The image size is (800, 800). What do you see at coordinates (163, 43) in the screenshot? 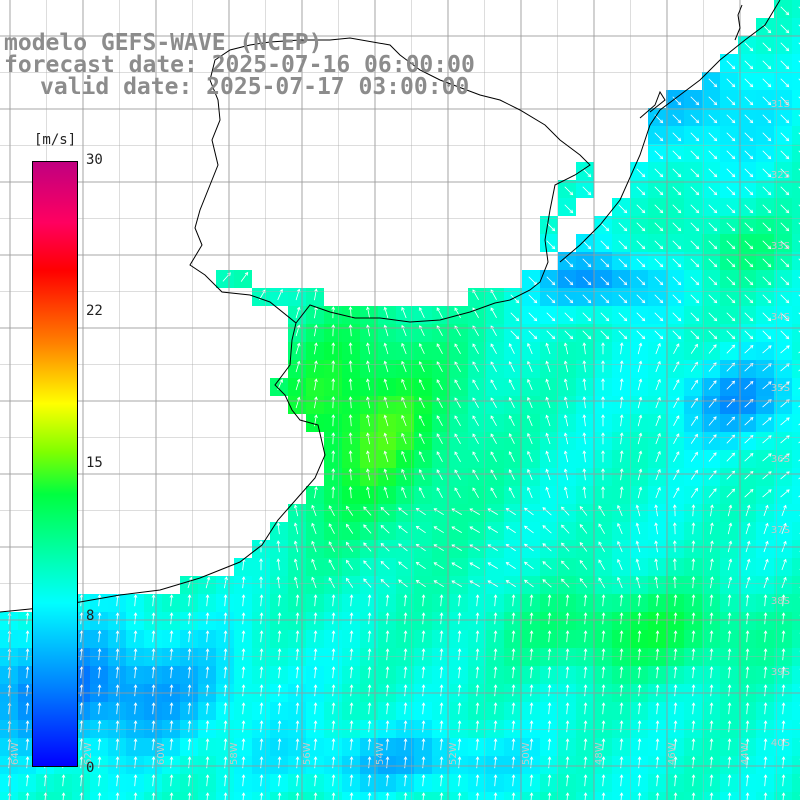
I see `model-title: modelo GEFS-WAVE (NCEP)` at bounding box center [163, 43].